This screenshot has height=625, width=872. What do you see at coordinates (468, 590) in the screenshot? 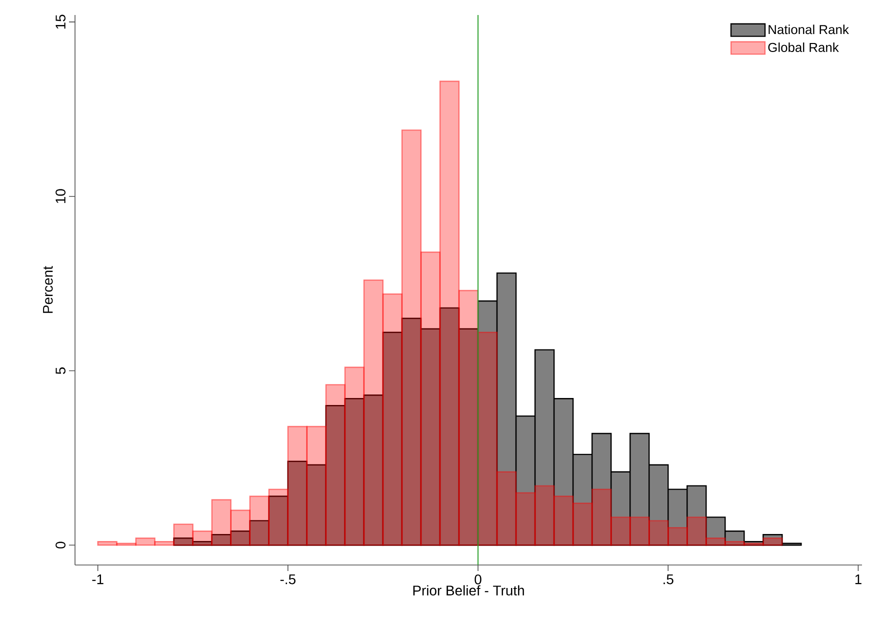
I see `x-axis-title: Prior Belief - Truth` at bounding box center [468, 590].